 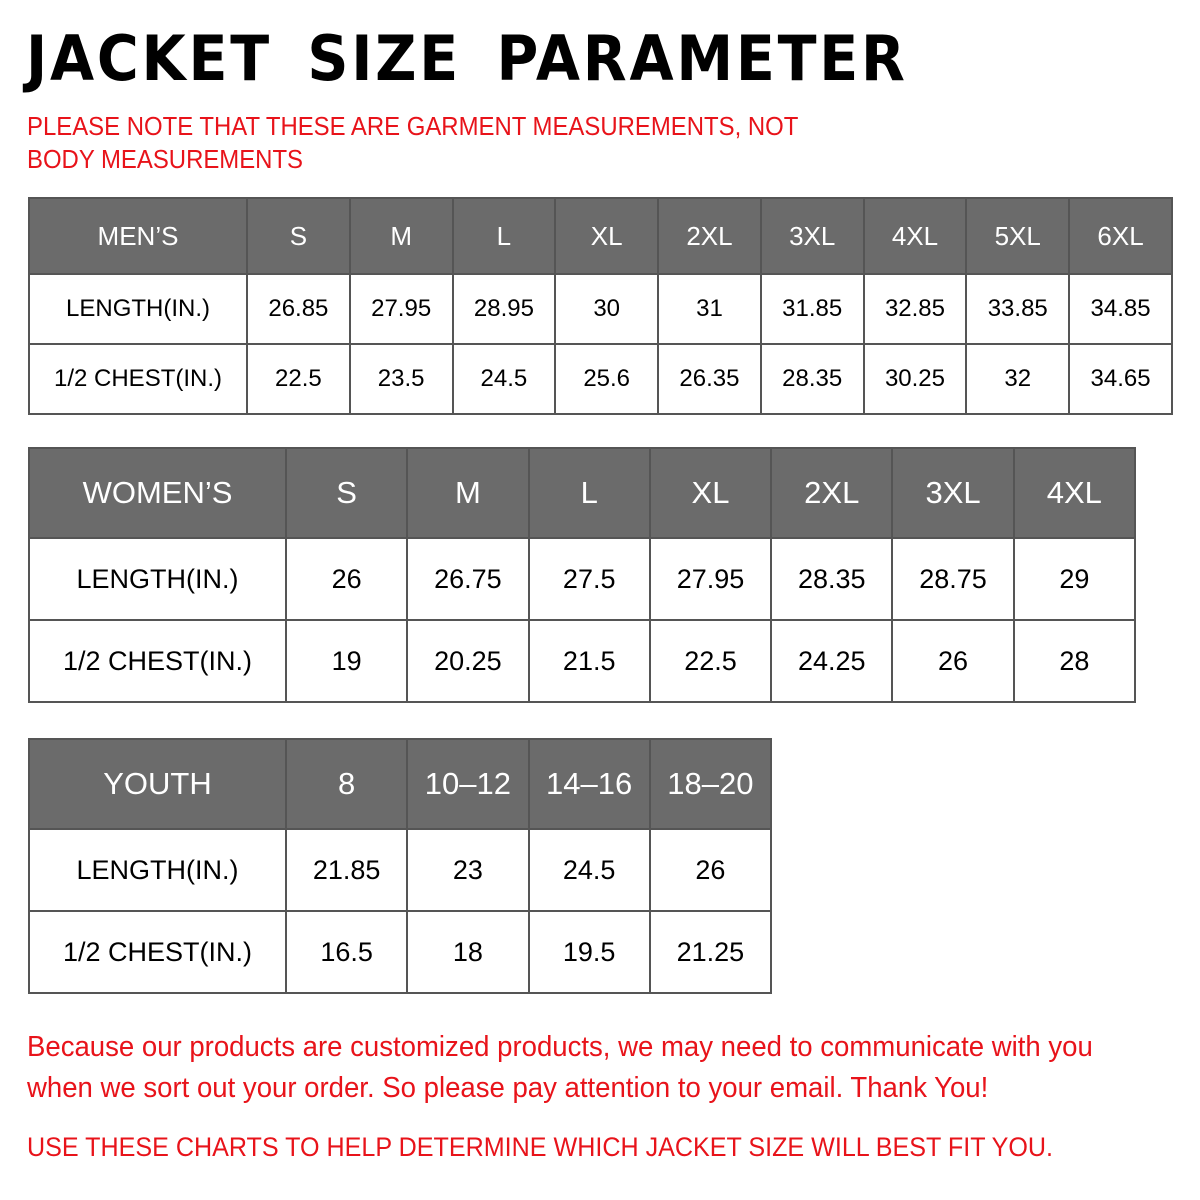 I want to click on measurement-cell: 25.6, so click(x=607, y=379).